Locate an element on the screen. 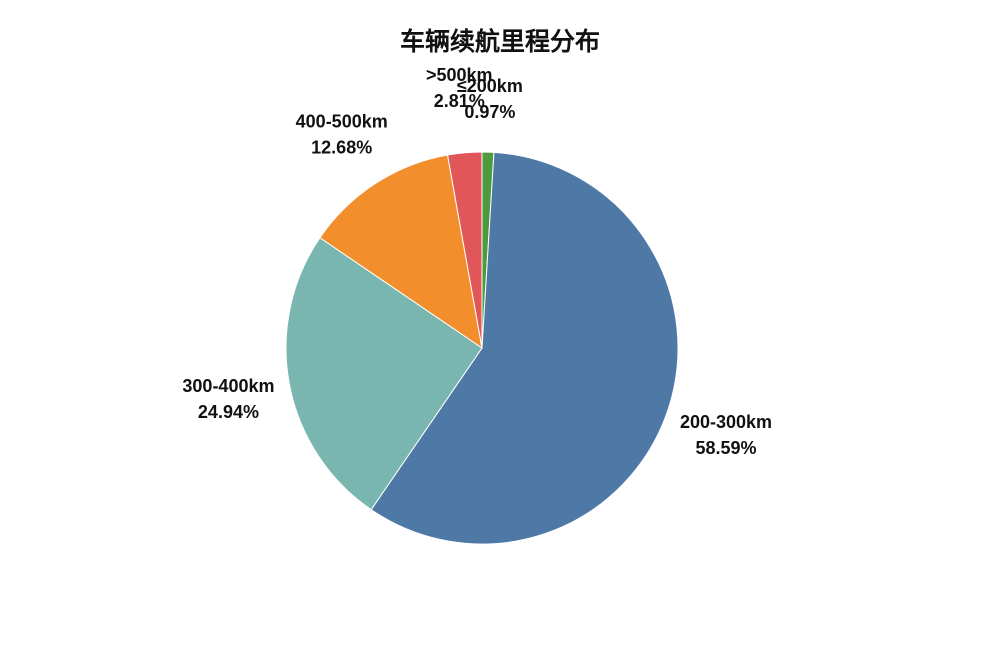 This screenshot has width=1000, height=650. slice-category-label: ≤200km is located at coordinates (490, 86).